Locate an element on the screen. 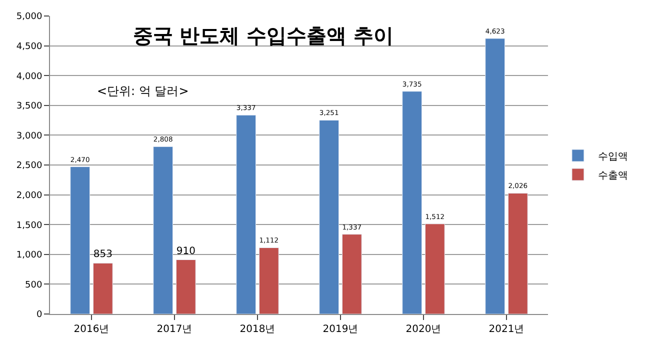  x-tick-label: 2016년 is located at coordinates (92, 329).